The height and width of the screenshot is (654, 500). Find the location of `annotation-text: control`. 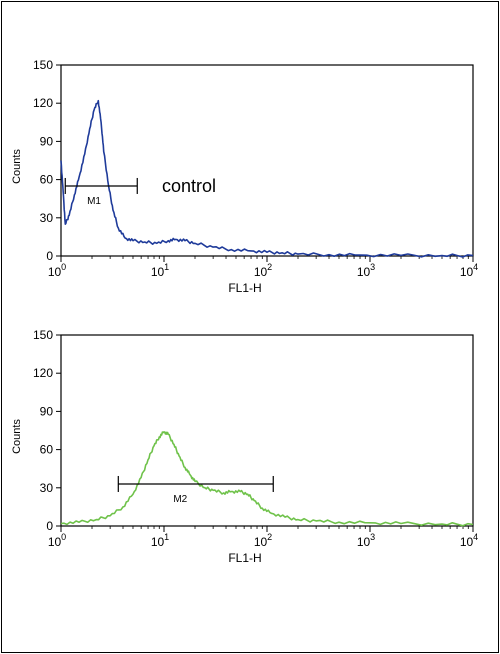

annotation-text: control is located at coordinates (189, 186).